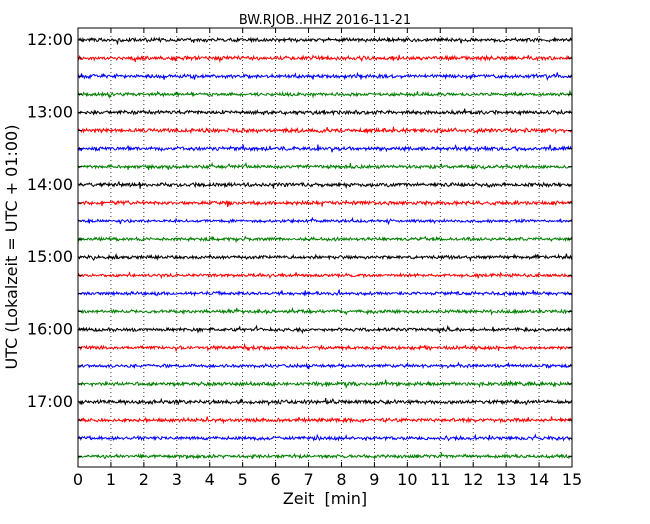 Image resolution: width=650 pixels, height=524 pixels. What do you see at coordinates (50, 401) in the screenshot?
I see `y-tick-label-1700: 17:00` at bounding box center [50, 401].